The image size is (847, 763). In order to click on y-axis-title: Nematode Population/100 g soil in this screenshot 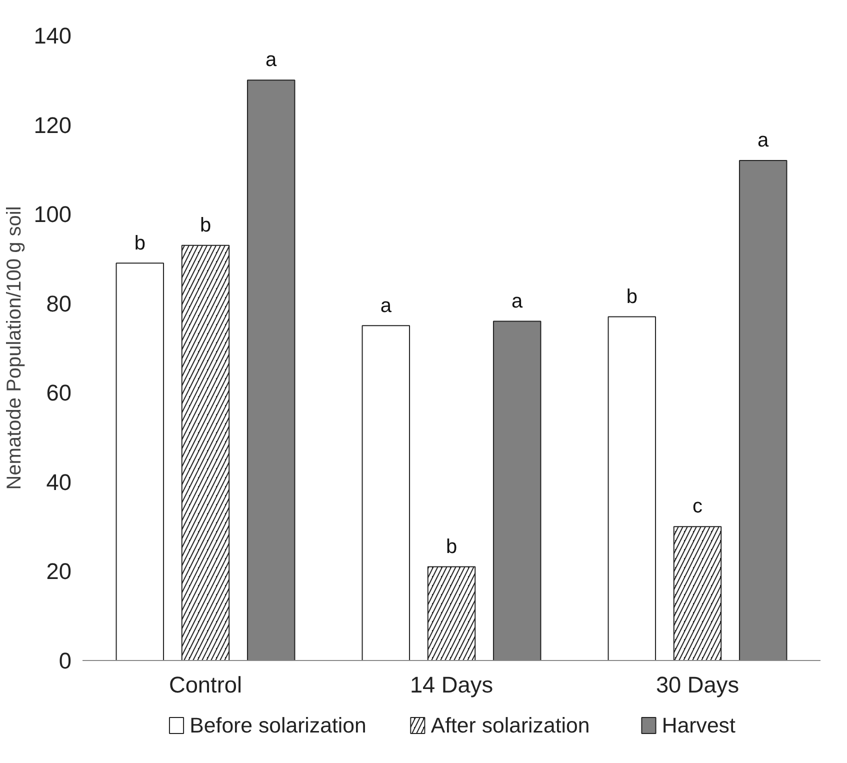, I will do `click(15, 348)`.